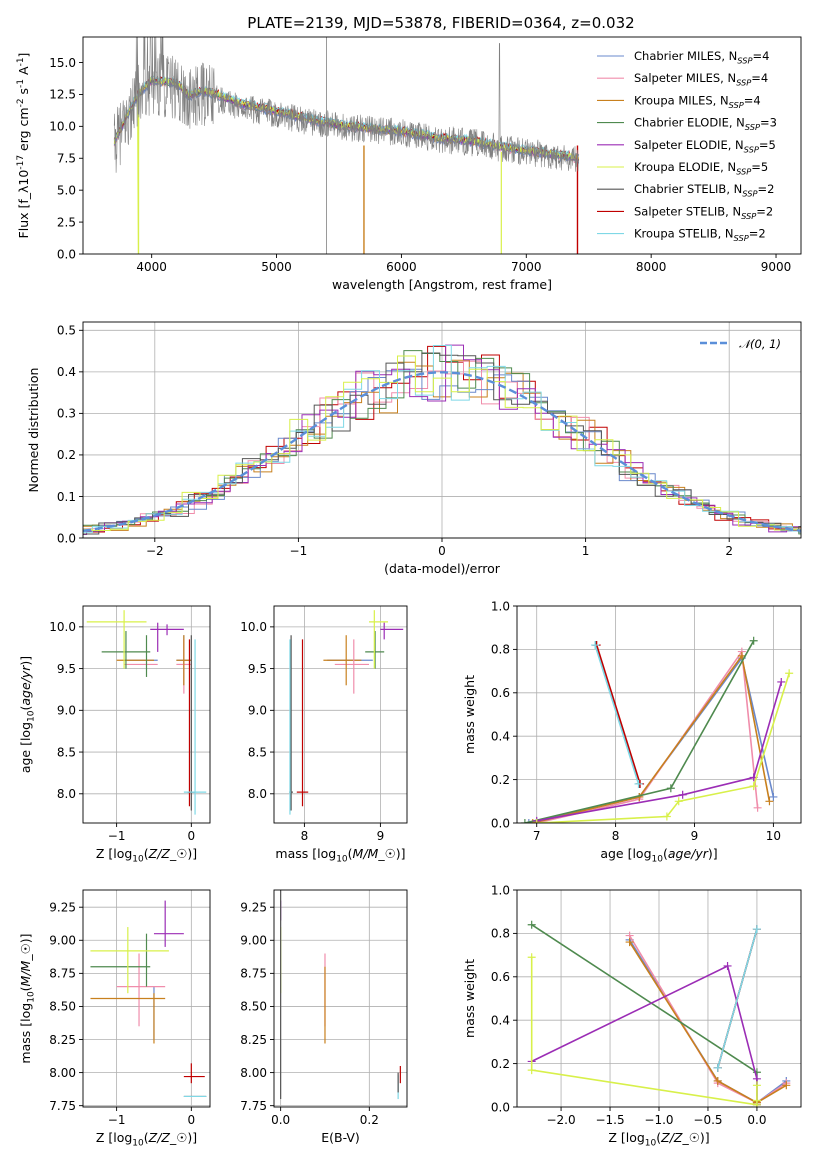 This screenshot has width=819, height=1170. What do you see at coordinates (701, 57) in the screenshot?
I see `legend-label: Chabrier MILES, NSSP=4` at bounding box center [701, 57].